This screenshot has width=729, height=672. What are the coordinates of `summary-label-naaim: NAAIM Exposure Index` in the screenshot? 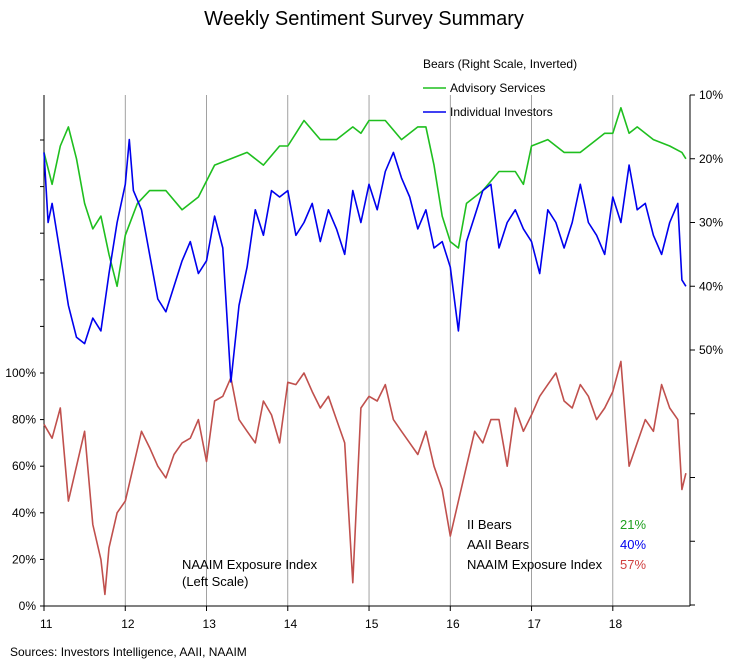 It's located at (535, 564).